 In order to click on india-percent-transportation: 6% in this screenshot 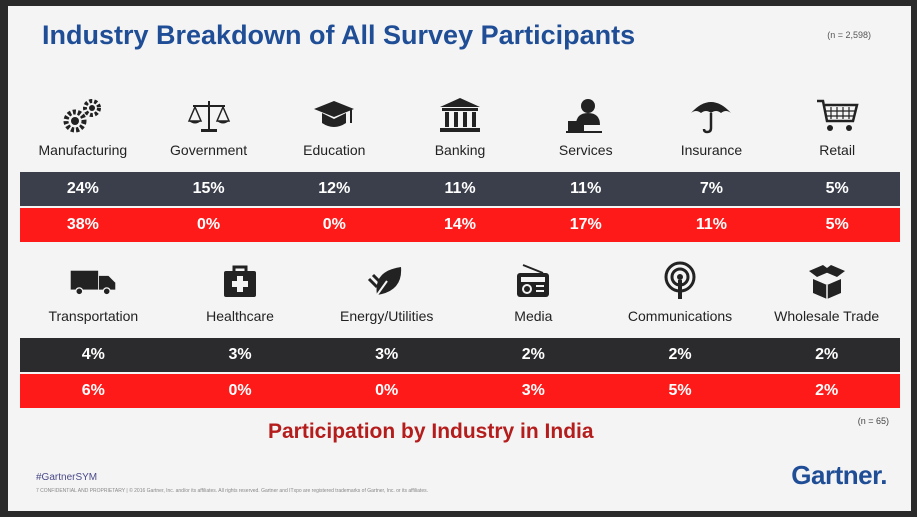, I will do `click(93, 390)`.